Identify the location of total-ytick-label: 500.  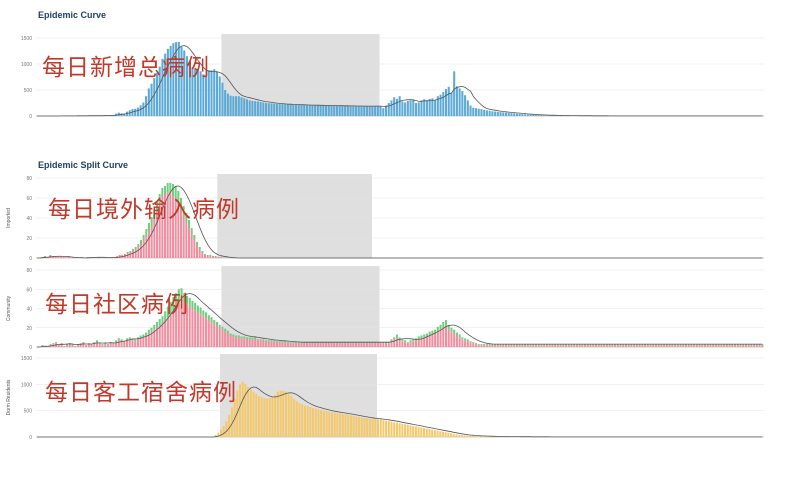
(28, 91).